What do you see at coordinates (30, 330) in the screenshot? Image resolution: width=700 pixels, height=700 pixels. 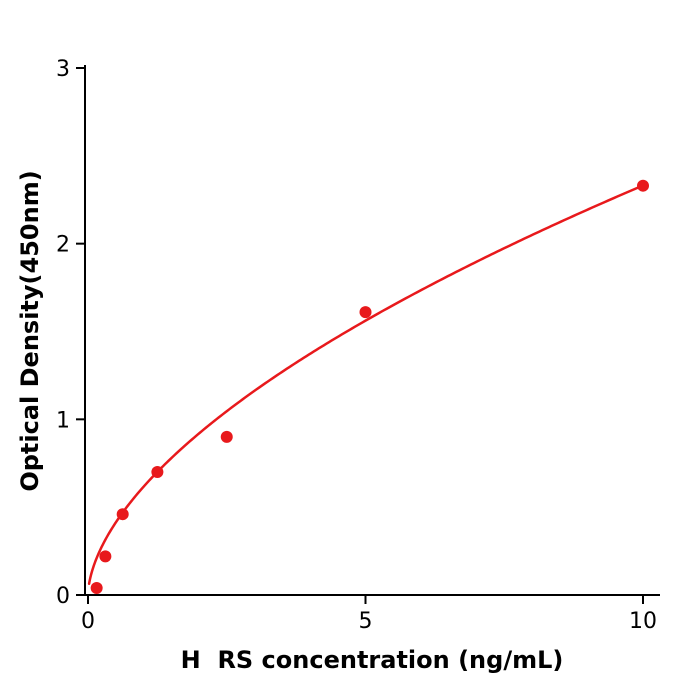 I see `y-axis-title: Optical Density(450nm)` at bounding box center [30, 330].